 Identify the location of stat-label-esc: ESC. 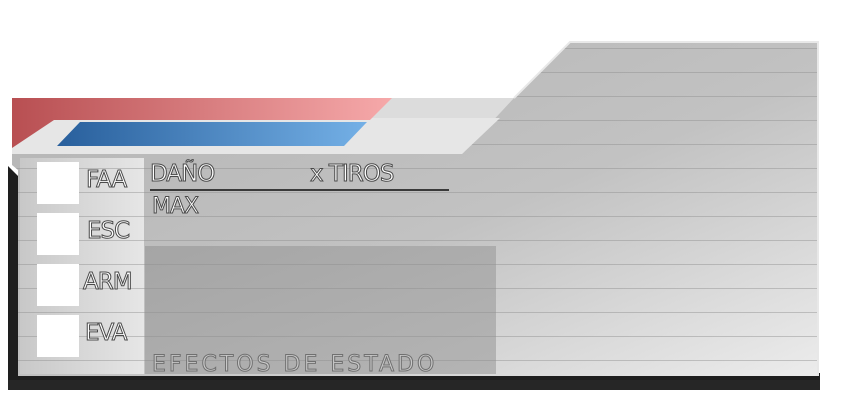
(108, 231).